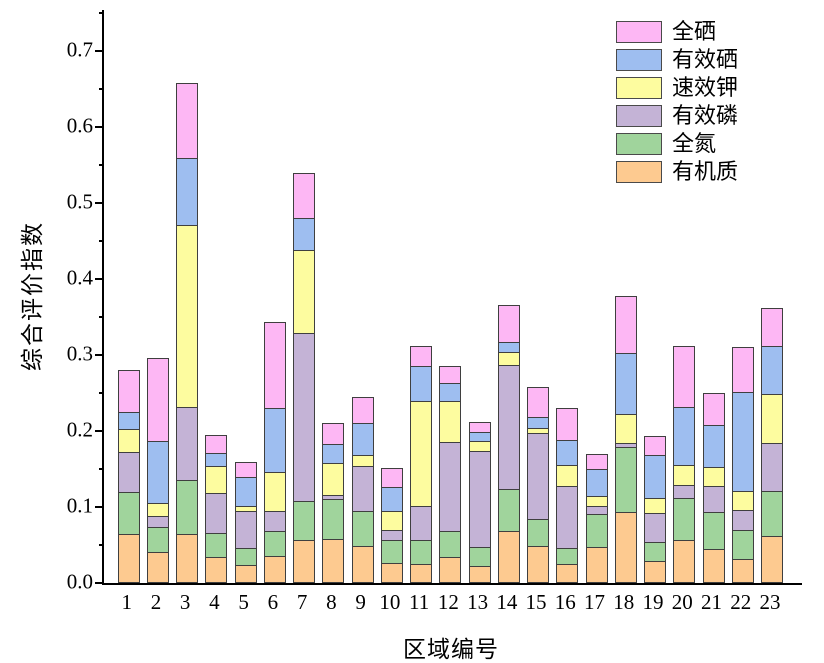  I want to click on x-tick-label: 2, so click(156, 602).